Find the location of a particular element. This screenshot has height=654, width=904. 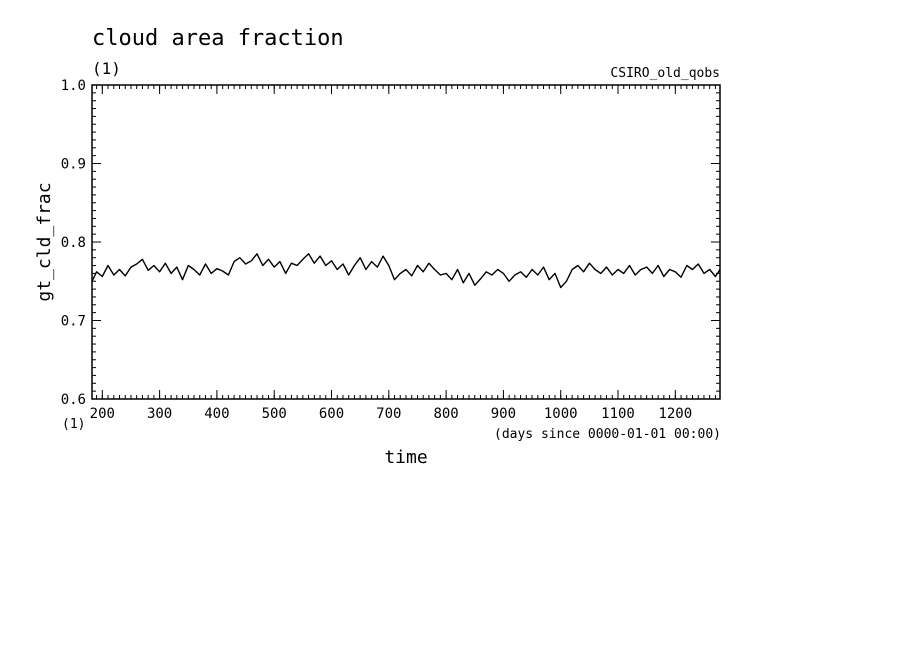

x-tick-label: 1100 is located at coordinates (618, 414).